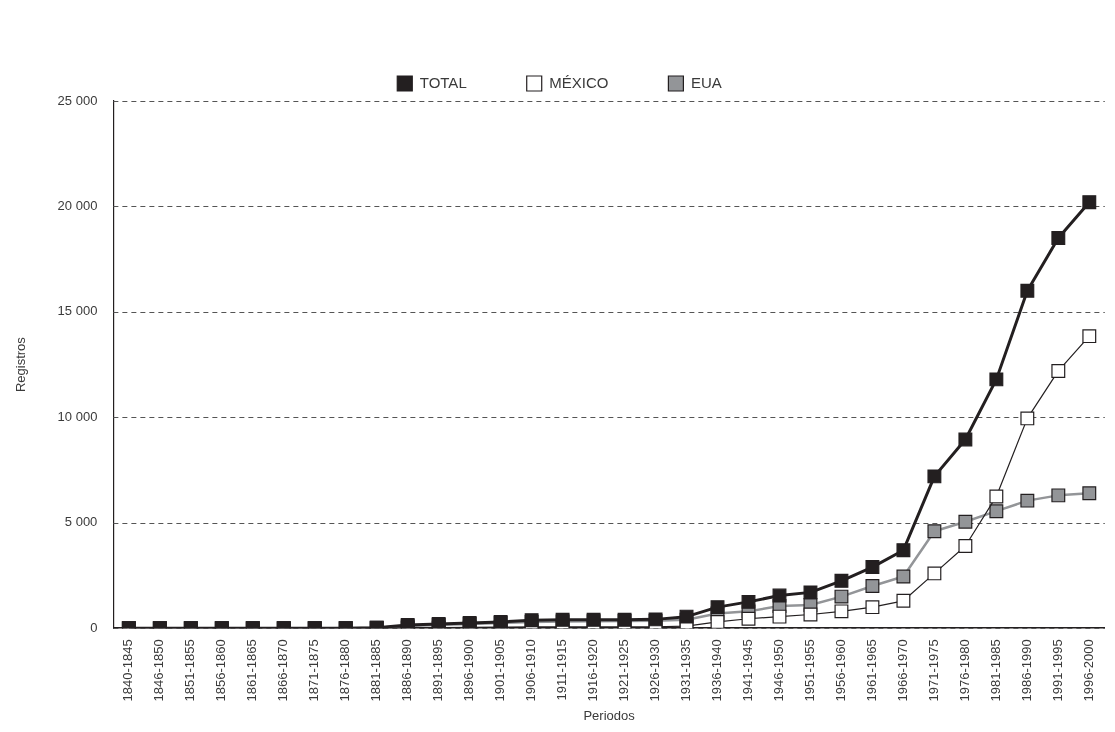  I want to click on x-tick-label: 1866-1870, so click(283, 670).